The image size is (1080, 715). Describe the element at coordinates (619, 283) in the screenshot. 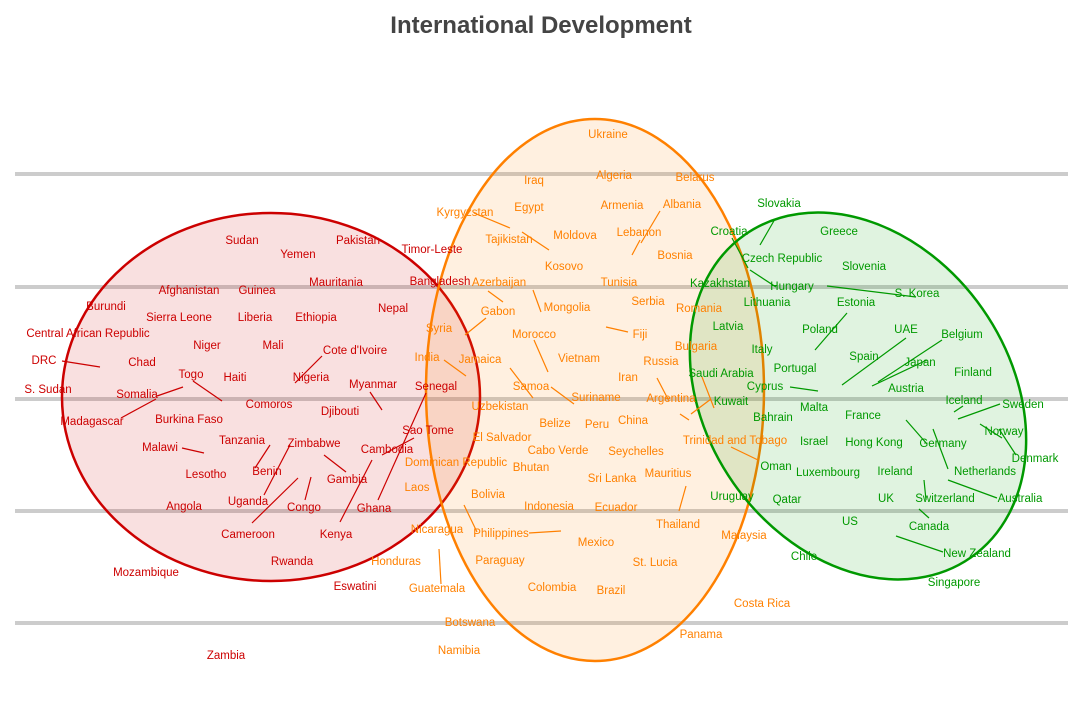

I see `country-label: Tunisia` at that location.